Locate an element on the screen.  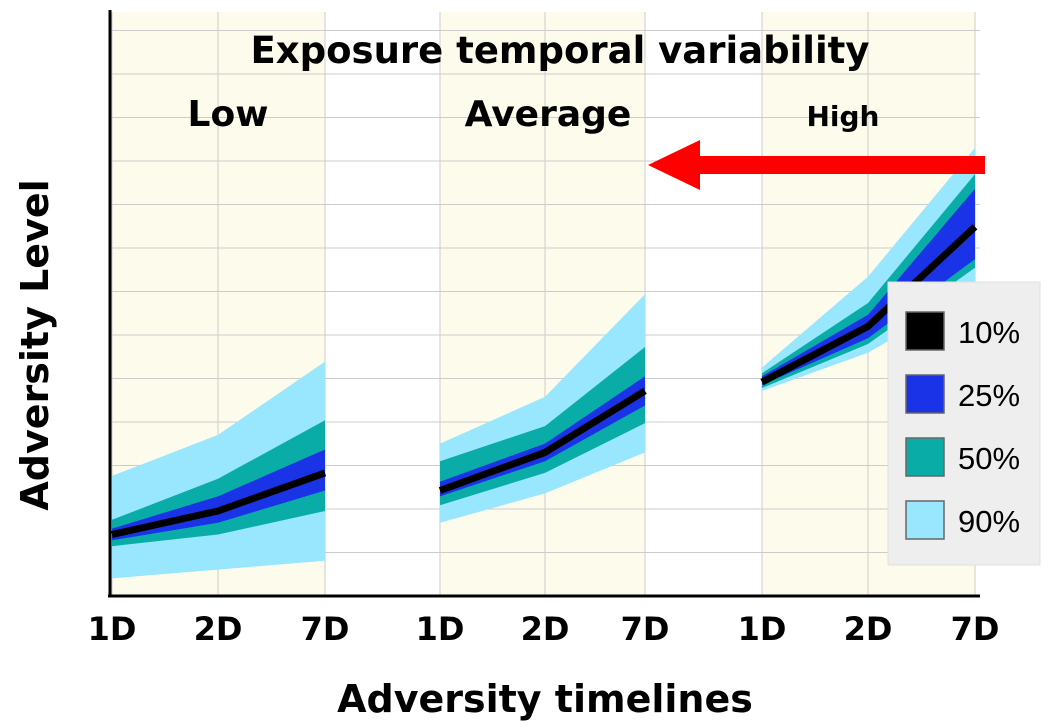
median-line-average is located at coordinates (542, 440).